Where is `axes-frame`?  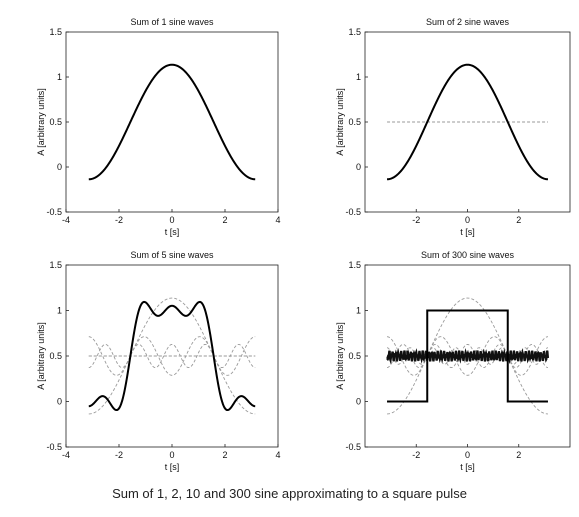 axes-frame is located at coordinates (172, 122).